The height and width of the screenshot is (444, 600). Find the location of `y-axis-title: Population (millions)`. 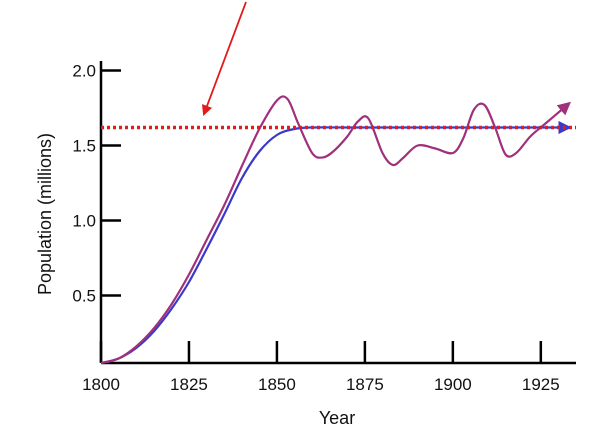

y-axis-title: Population (millions) is located at coordinates (45, 214).